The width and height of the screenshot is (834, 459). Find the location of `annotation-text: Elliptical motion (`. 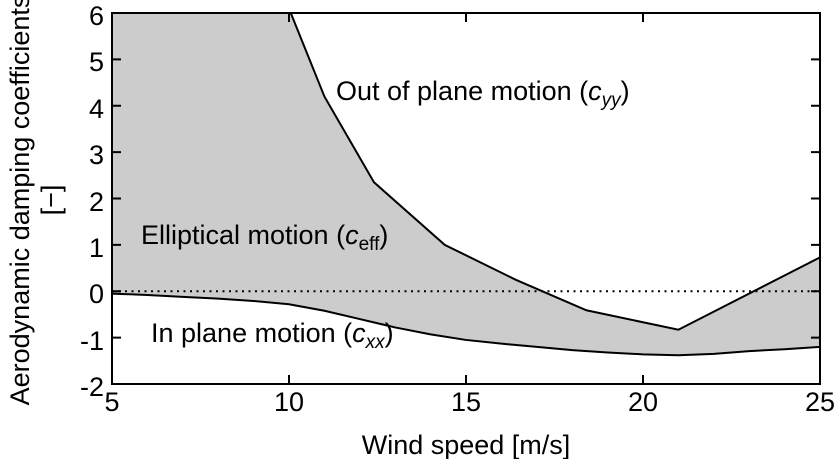

annotation-text: Elliptical motion ( is located at coordinates (243, 235).